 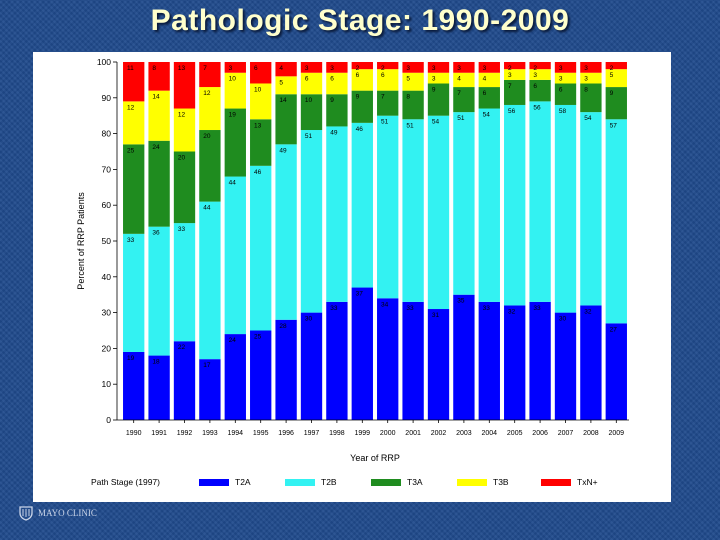 What do you see at coordinates (537, 107) in the screenshot?
I see `data-label-t2b-2006: 56` at bounding box center [537, 107].